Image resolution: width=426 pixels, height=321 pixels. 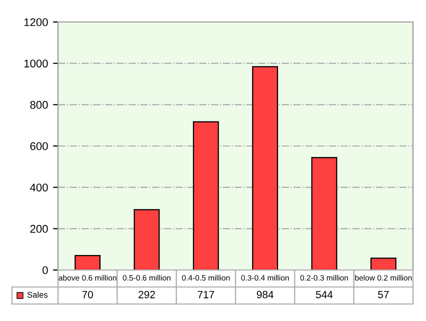 I want to click on data-label: 292, so click(x=146, y=294).